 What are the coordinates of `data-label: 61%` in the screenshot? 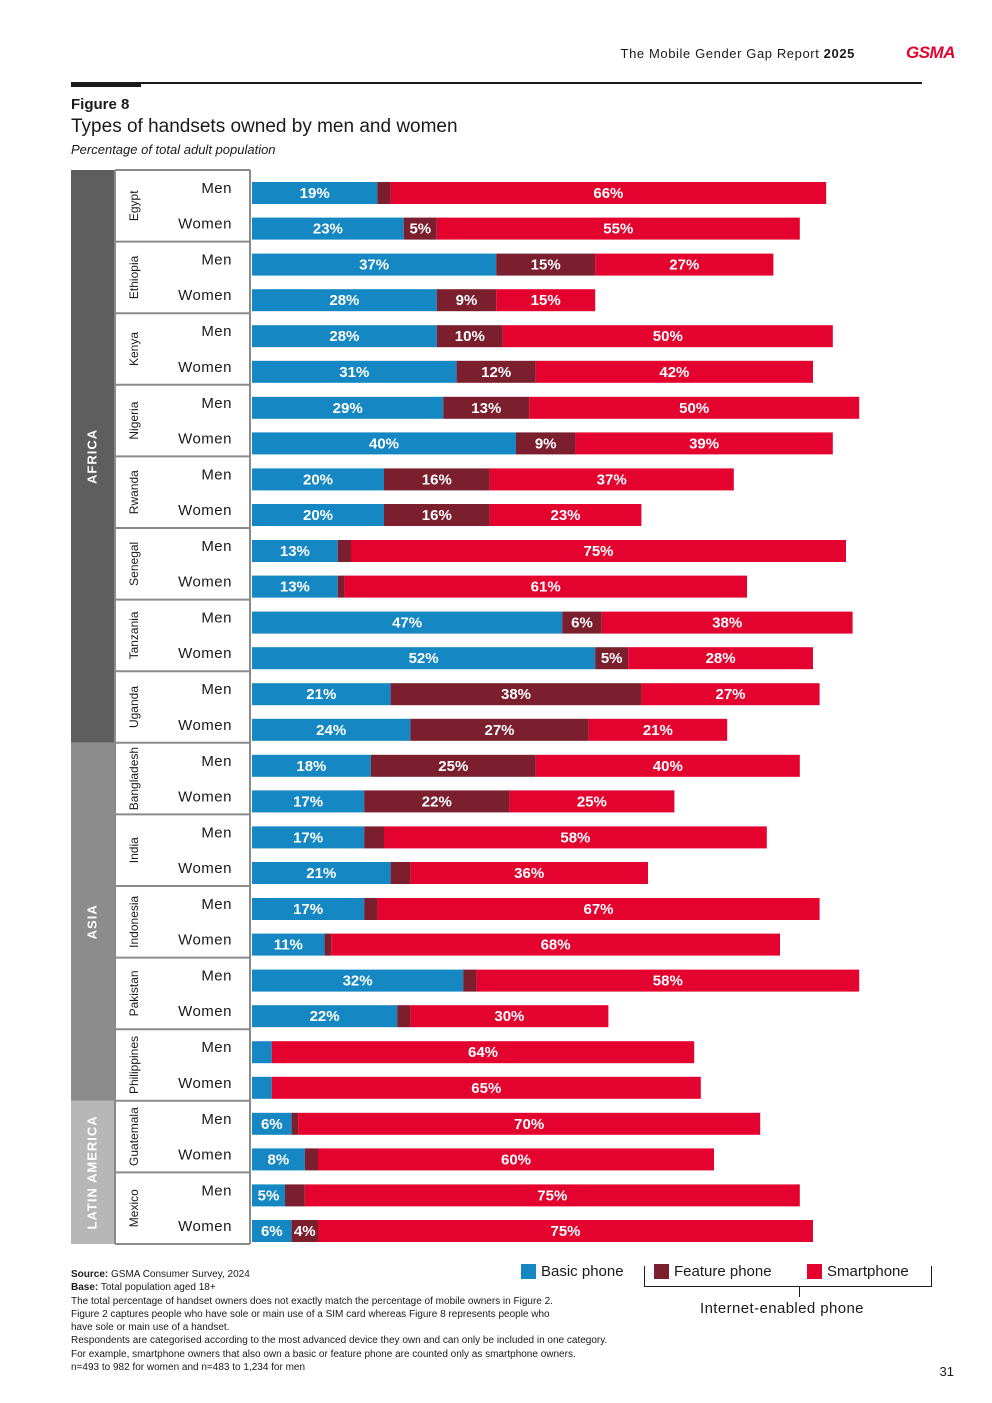 It's located at (546, 587).